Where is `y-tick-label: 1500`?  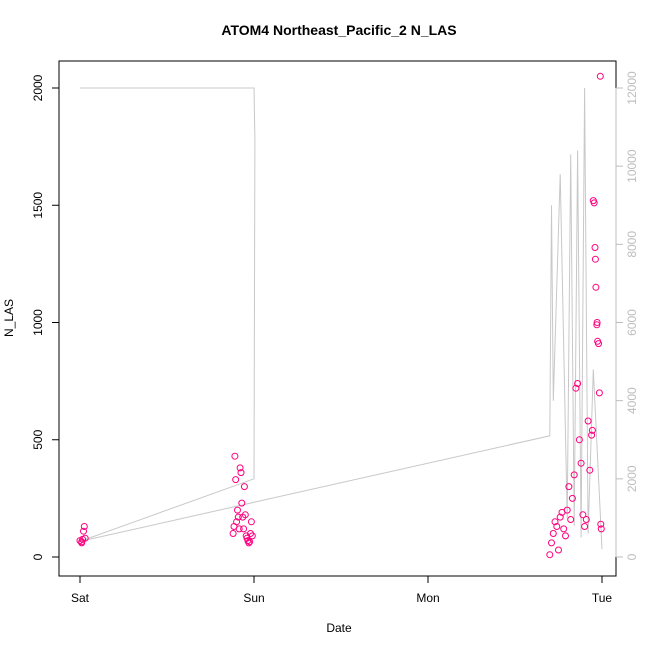
y-tick-label: 1500 is located at coordinates (38, 205).